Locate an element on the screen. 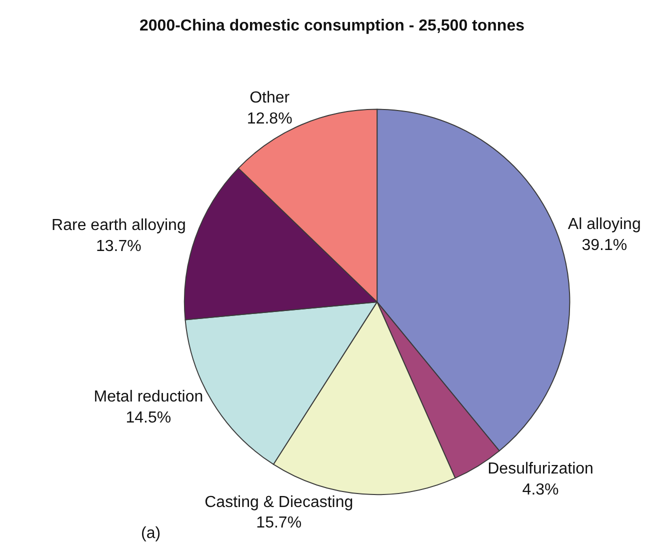 Image resolution: width=664 pixels, height=554 pixels. data-label: 39.1% is located at coordinates (605, 245).